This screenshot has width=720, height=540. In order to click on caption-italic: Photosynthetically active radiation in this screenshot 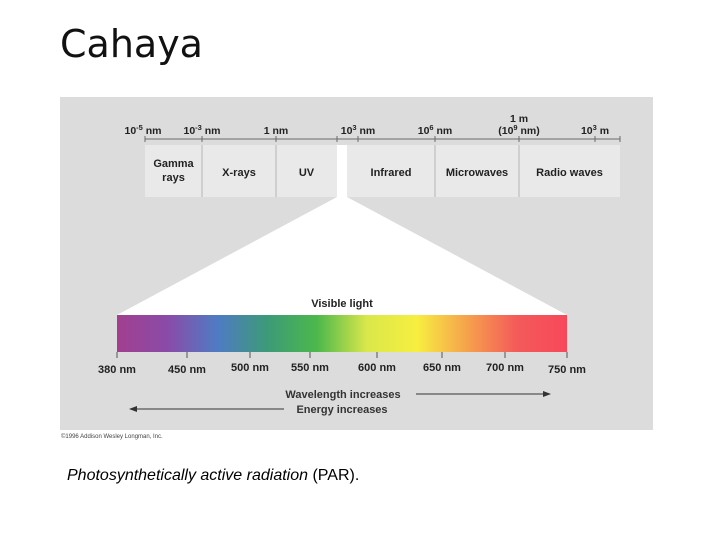, I will do `click(188, 475)`.